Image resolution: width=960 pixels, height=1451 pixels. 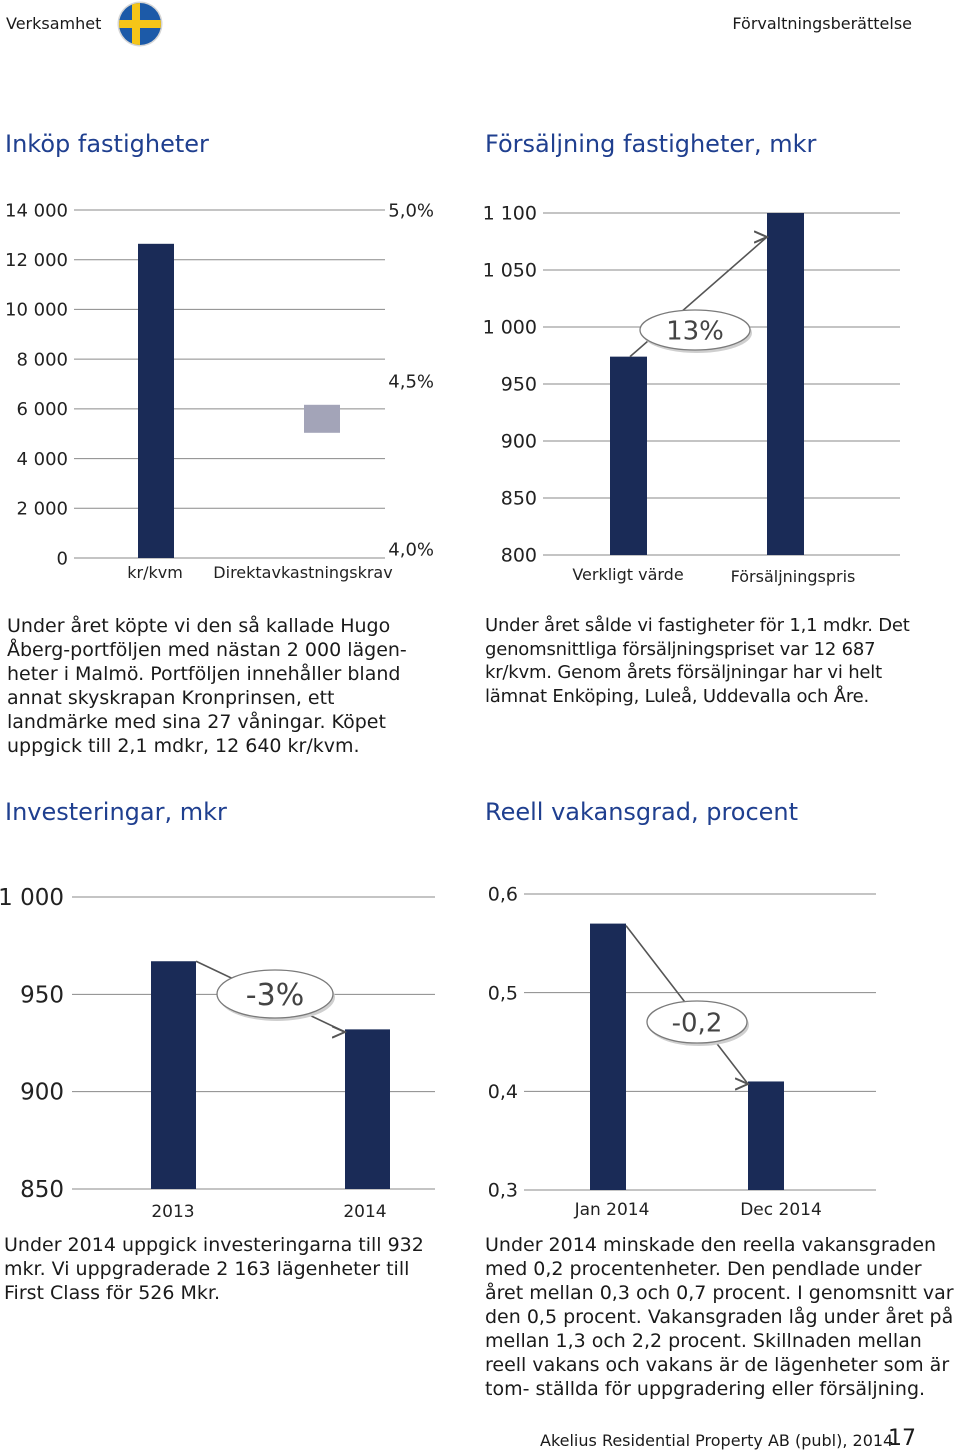 What do you see at coordinates (140, 24) in the screenshot?
I see `swedish-flag-logo` at bounding box center [140, 24].